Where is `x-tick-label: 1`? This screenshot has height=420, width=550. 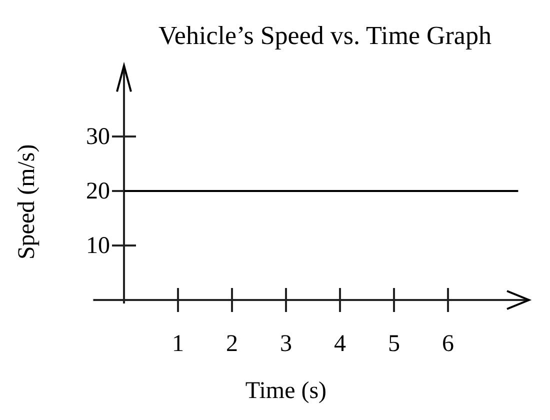 x-tick-label: 1 is located at coordinates (178, 344).